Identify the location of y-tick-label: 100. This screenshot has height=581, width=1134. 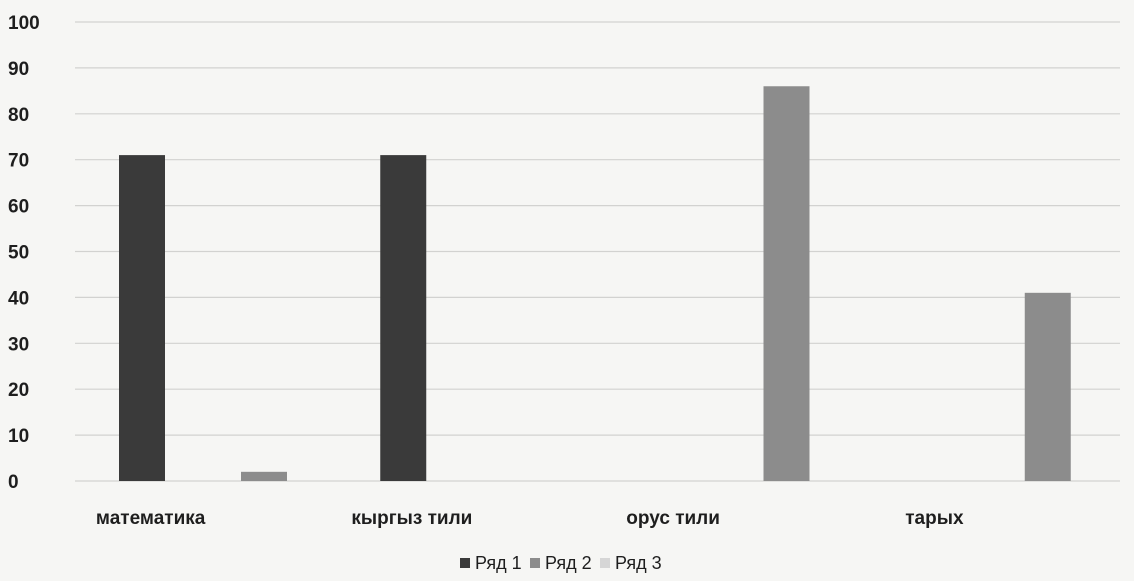
(24, 23).